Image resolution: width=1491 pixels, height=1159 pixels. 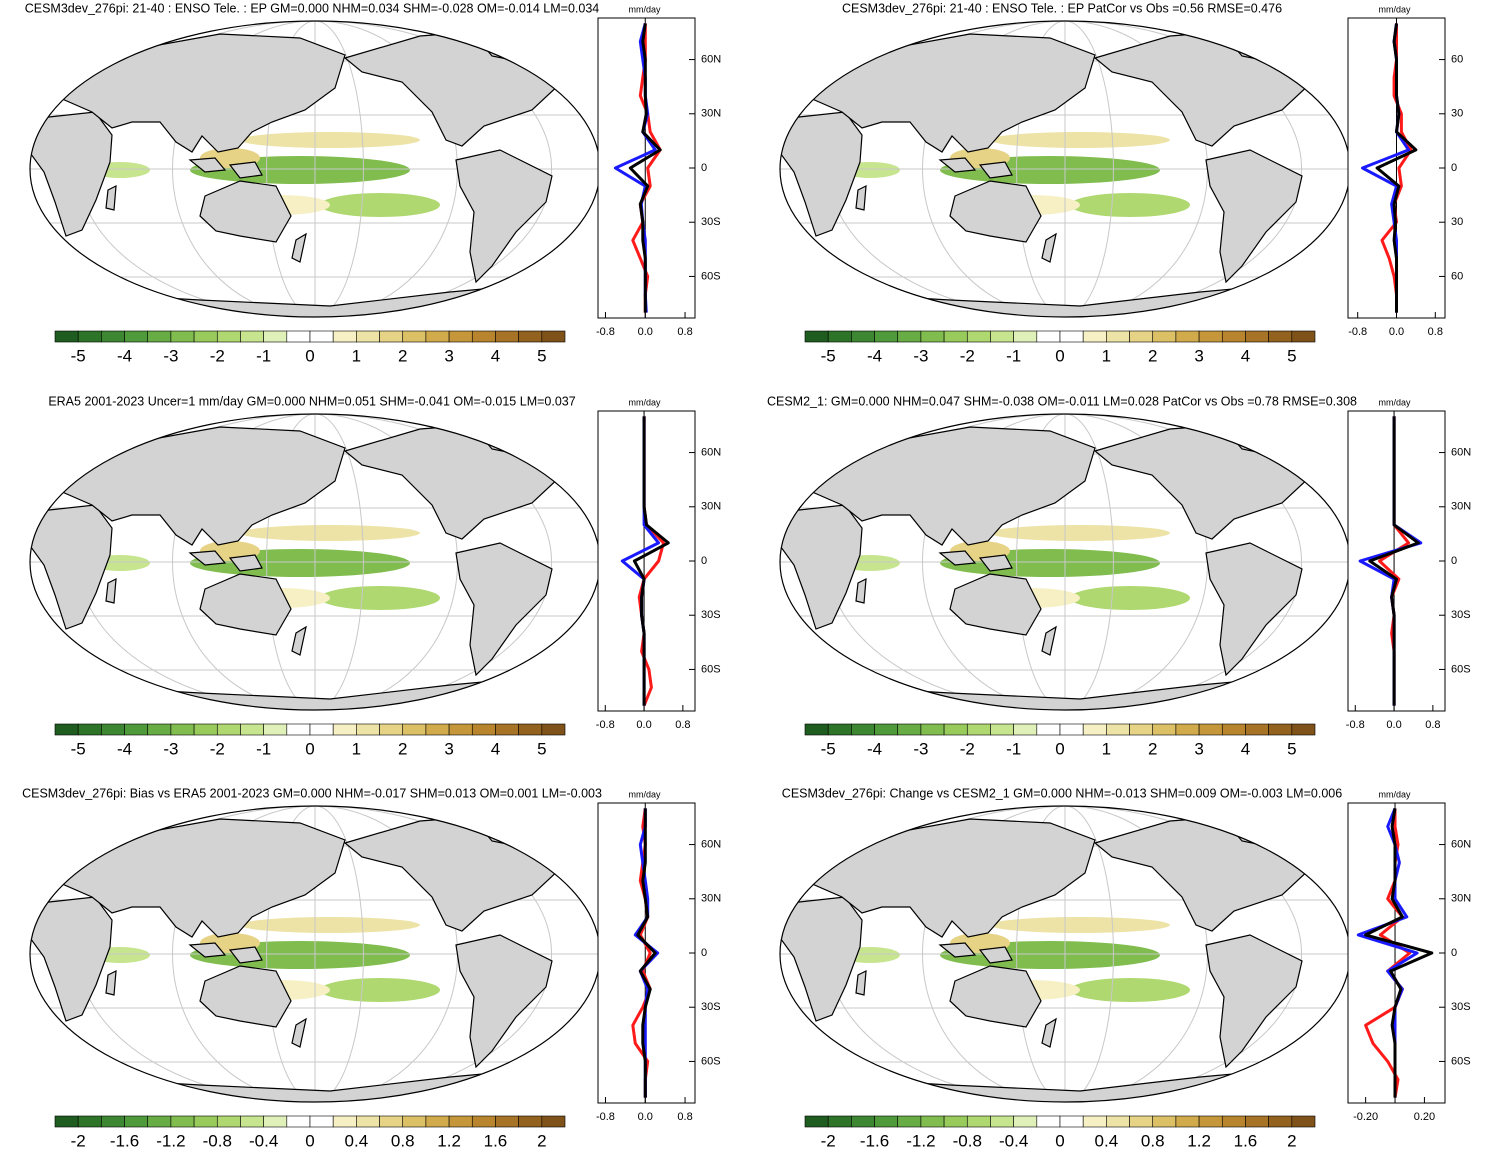 I want to click on colorbar-label: -0.8, so click(x=217, y=1140).